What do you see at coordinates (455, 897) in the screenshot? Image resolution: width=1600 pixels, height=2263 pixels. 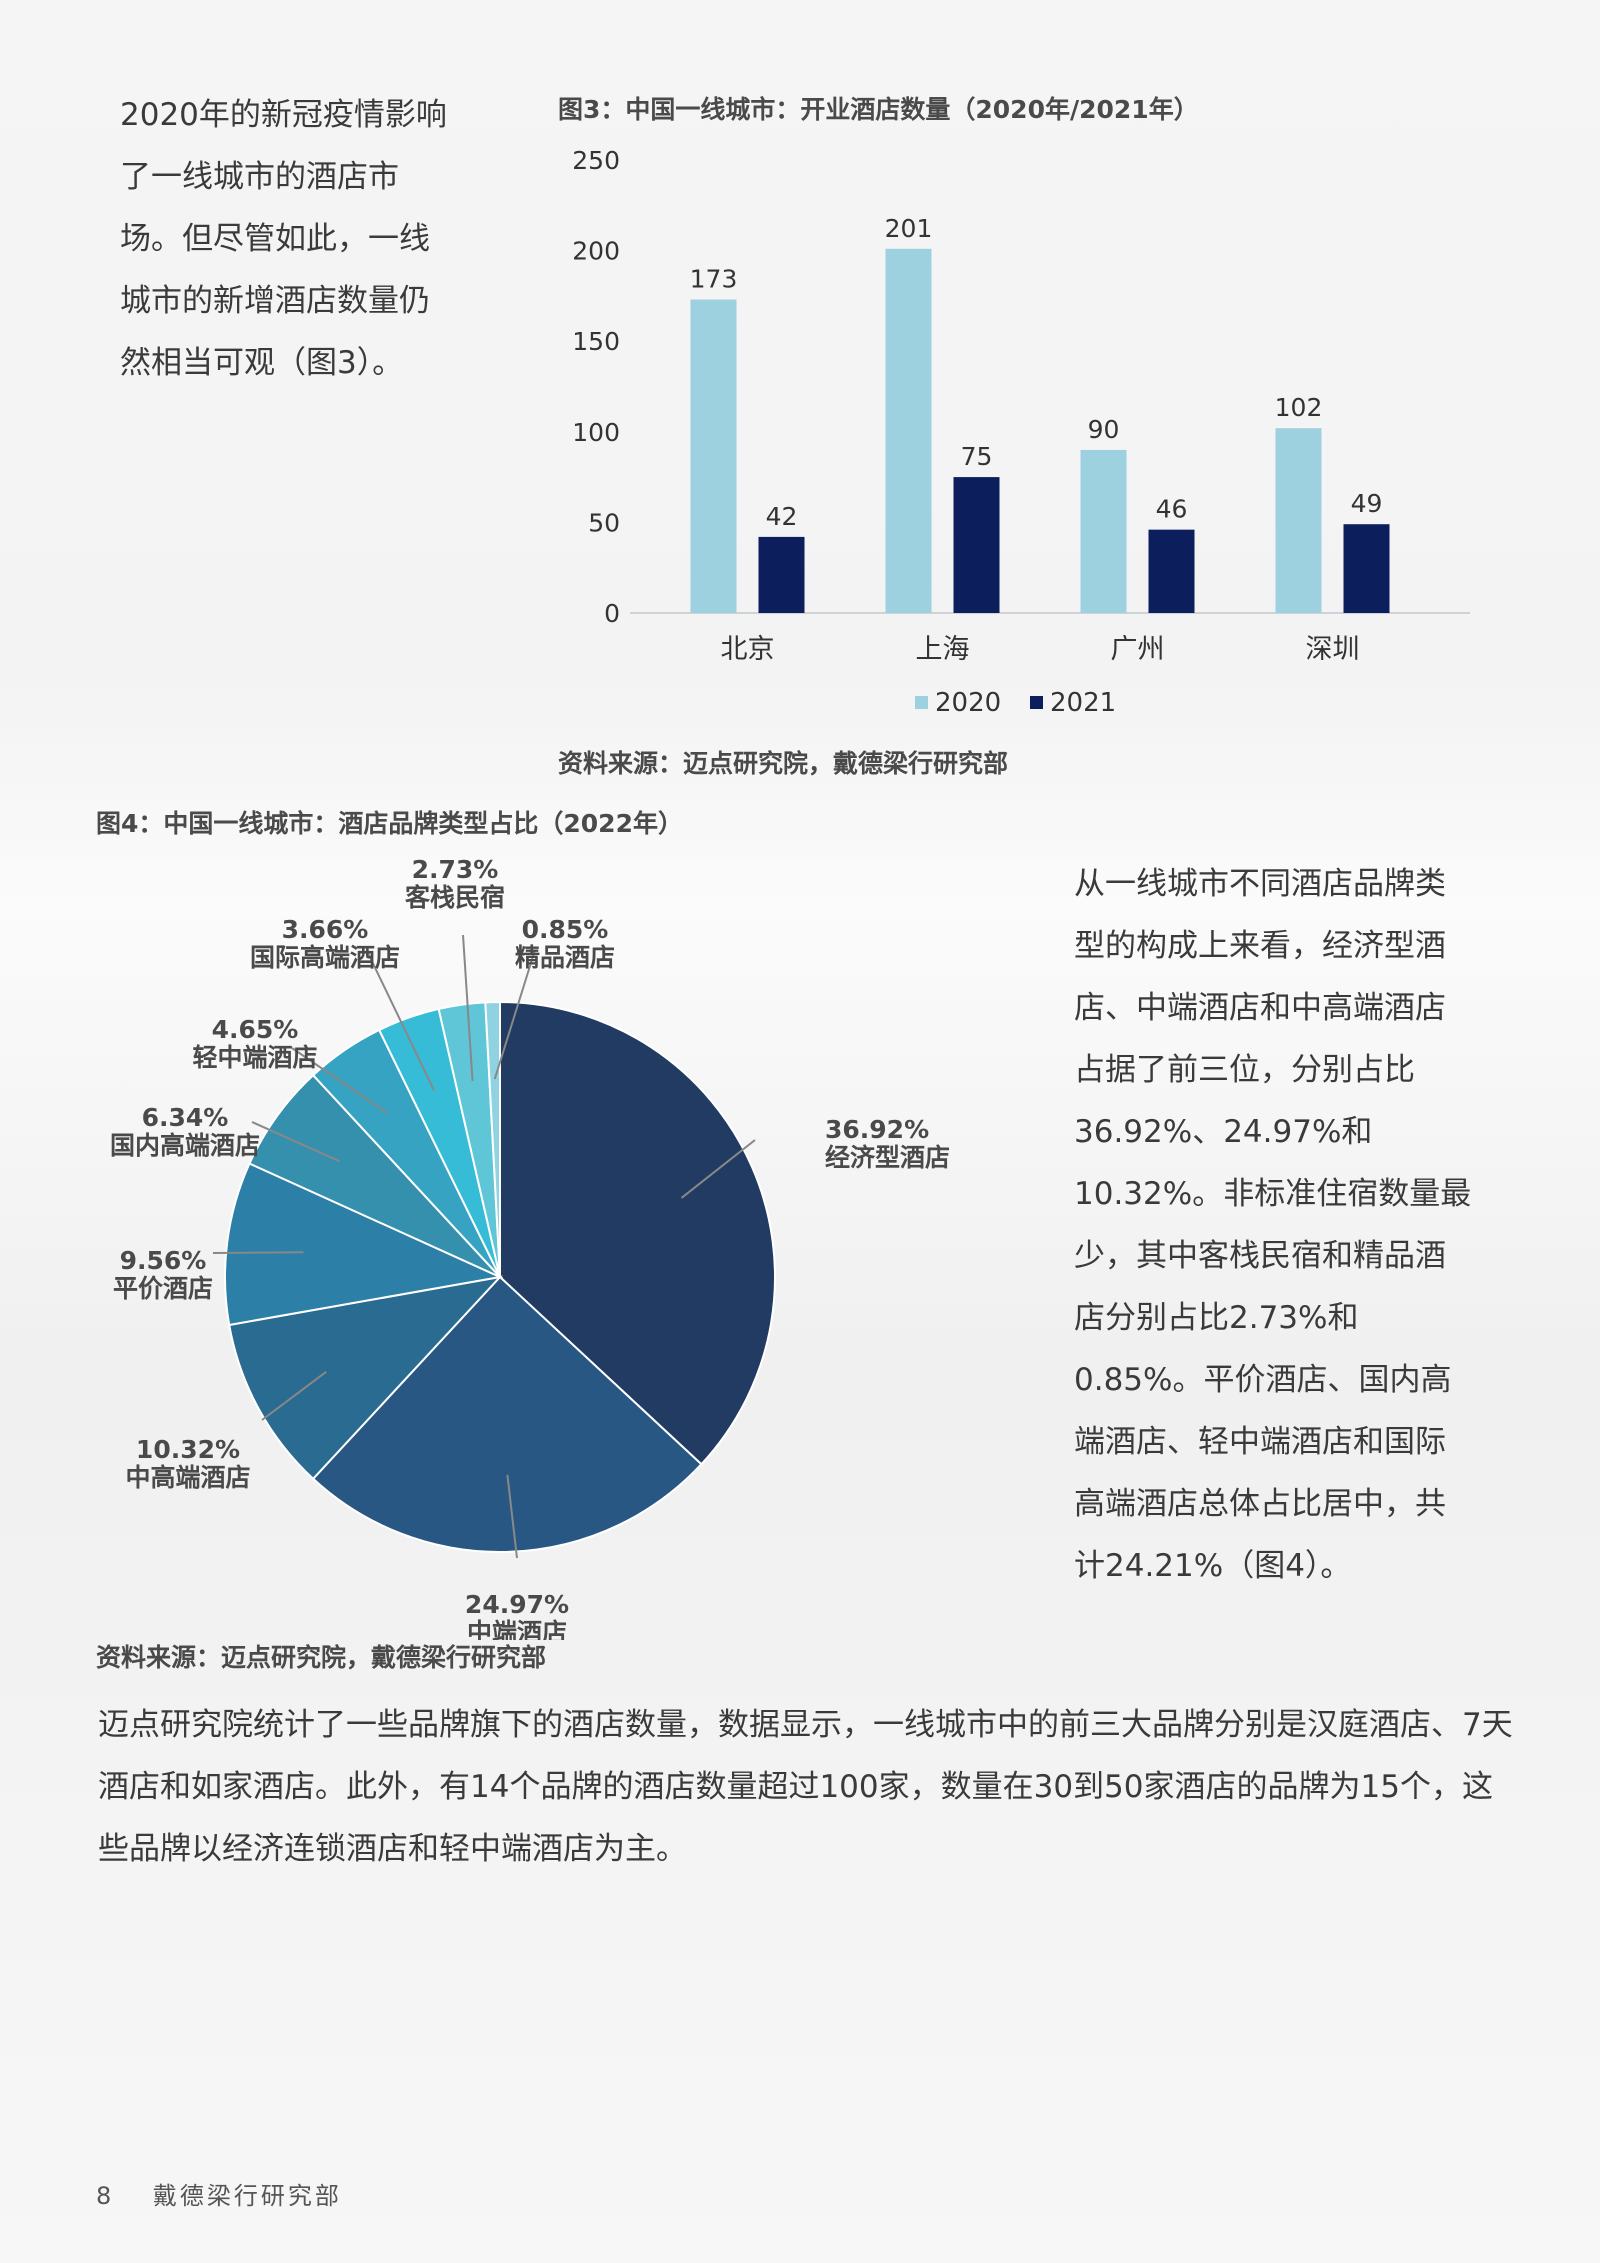 I see `slice-name-label: 客栈民宿` at bounding box center [455, 897].